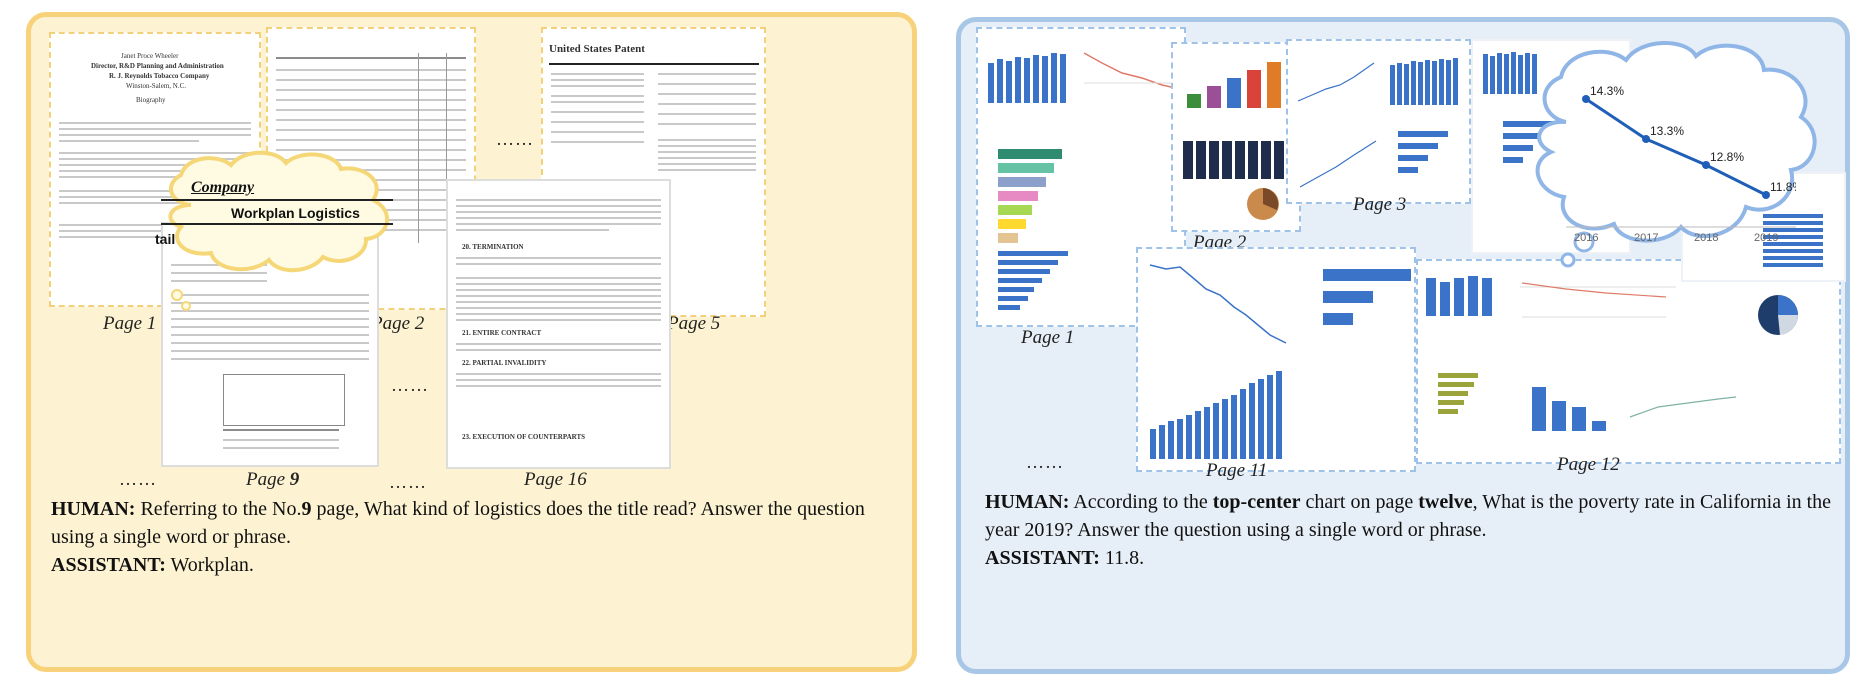  What do you see at coordinates (1218, 304) in the screenshot?
I see `mini-decline-line-chart` at bounding box center [1218, 304].